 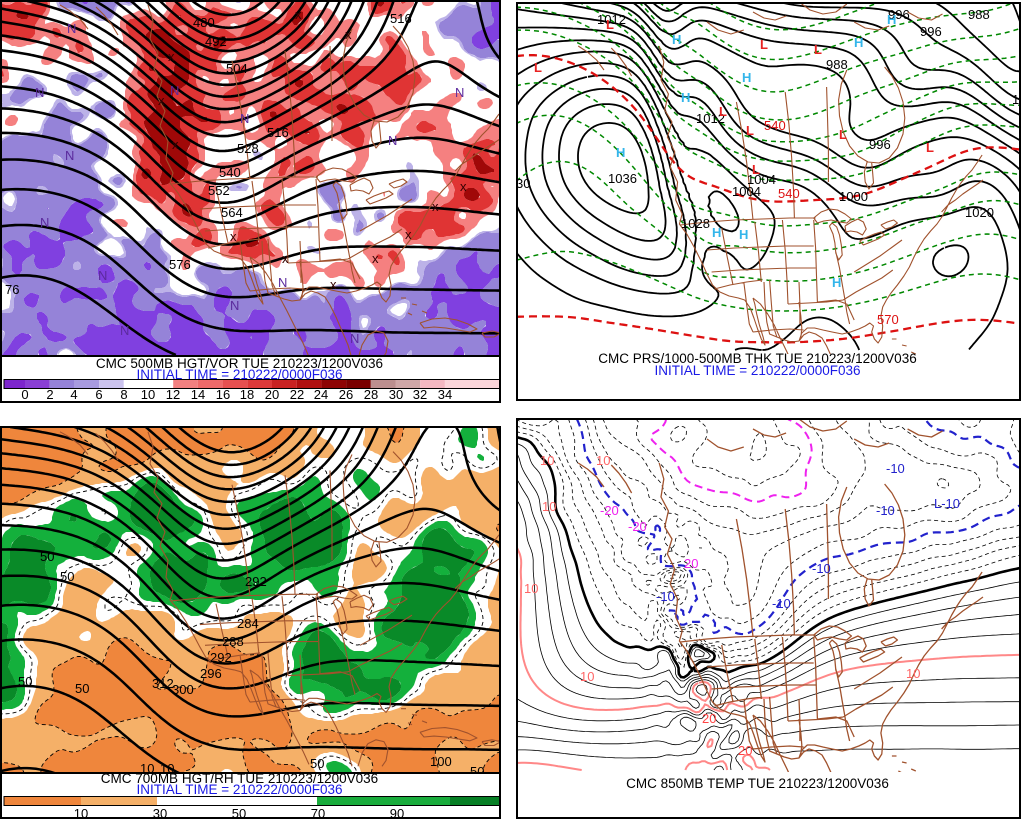 What do you see at coordinates (49, 394) in the screenshot?
I see `svg-text: 2` at bounding box center [49, 394].